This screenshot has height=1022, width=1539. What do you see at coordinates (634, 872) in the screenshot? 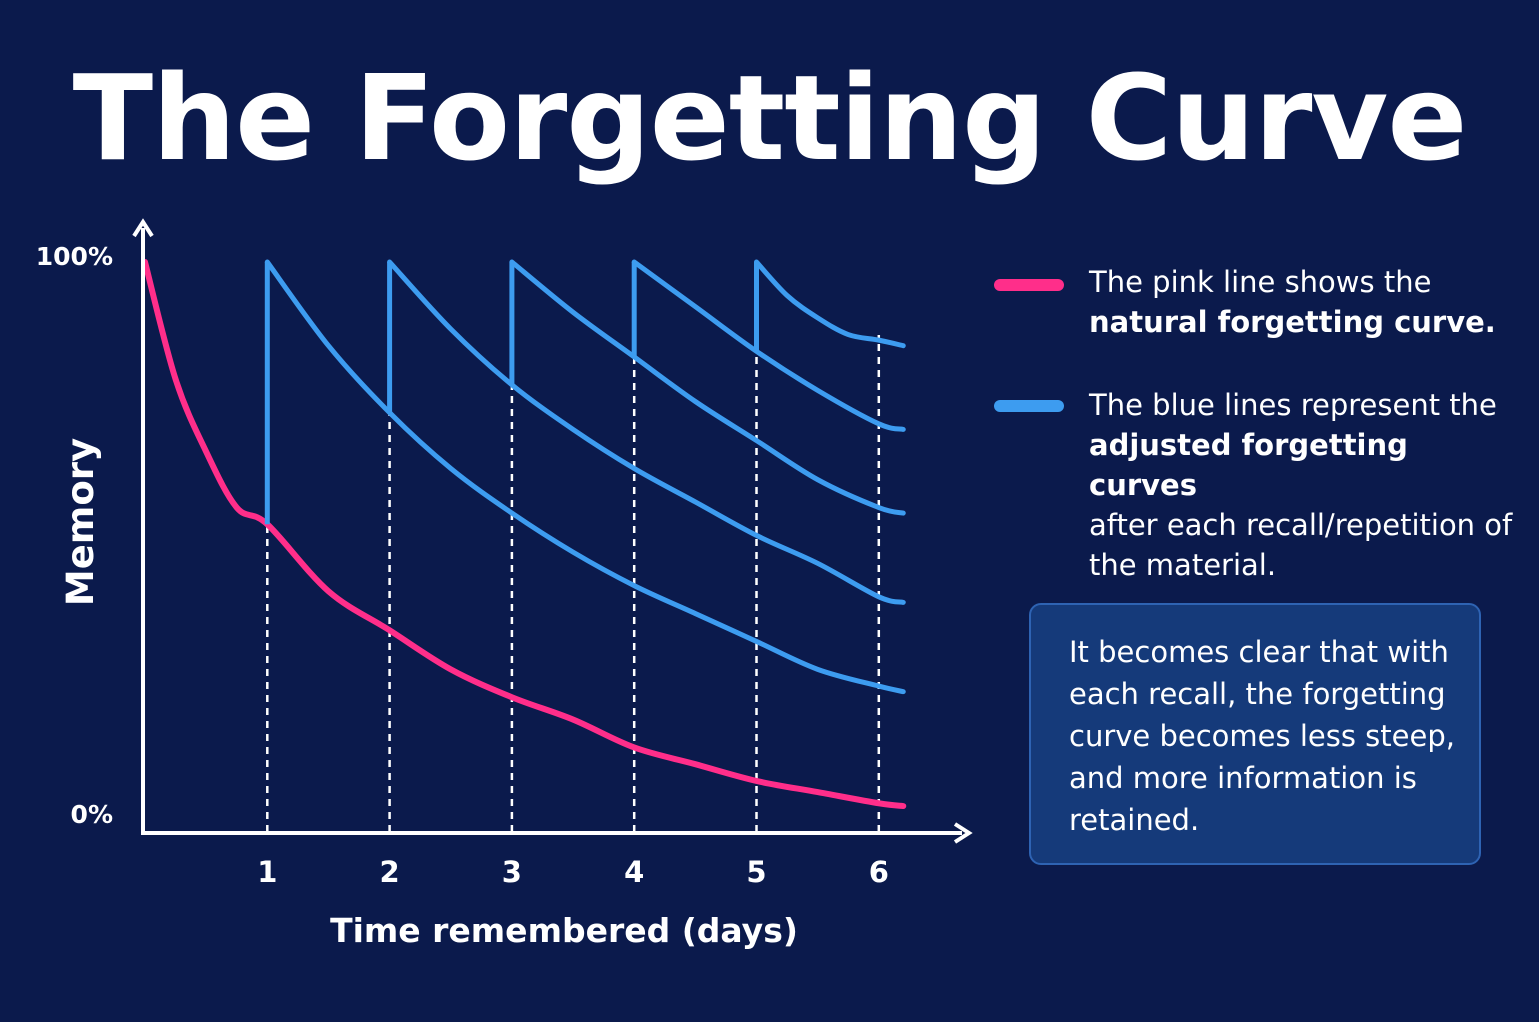
I see `x-tick-label-4: 4` at bounding box center [634, 872].